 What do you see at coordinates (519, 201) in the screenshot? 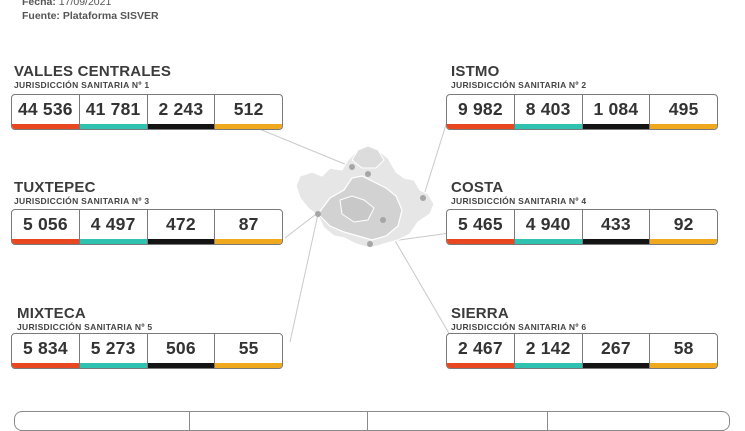
I see `jurisdiction-label: JURISDICCIÓN SANITARIA Nº 4` at bounding box center [519, 201].